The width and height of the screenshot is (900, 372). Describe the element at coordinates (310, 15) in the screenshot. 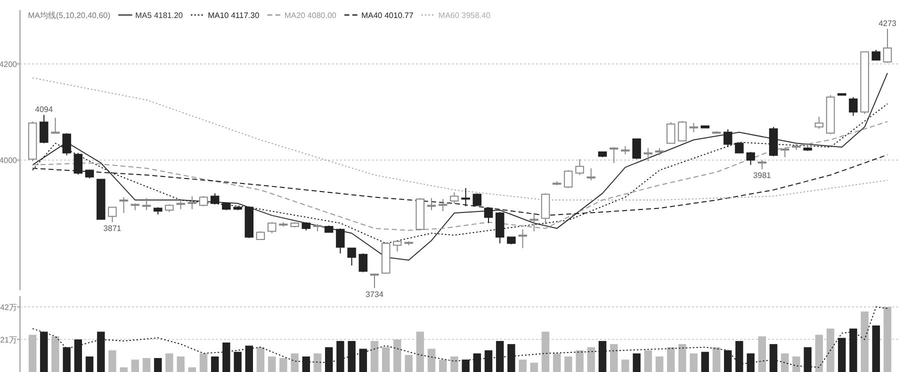

I see `legend-label: MA20 4080.00` at that location.